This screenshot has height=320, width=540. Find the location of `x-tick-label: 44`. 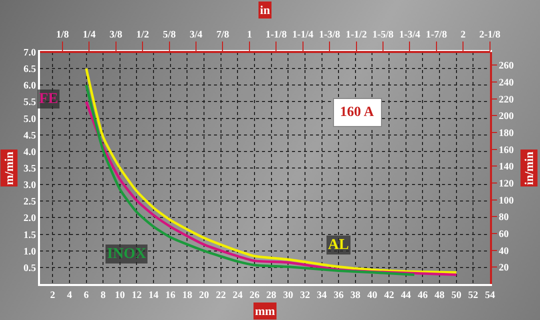

x-tick-label: 44 is located at coordinates (405, 295).